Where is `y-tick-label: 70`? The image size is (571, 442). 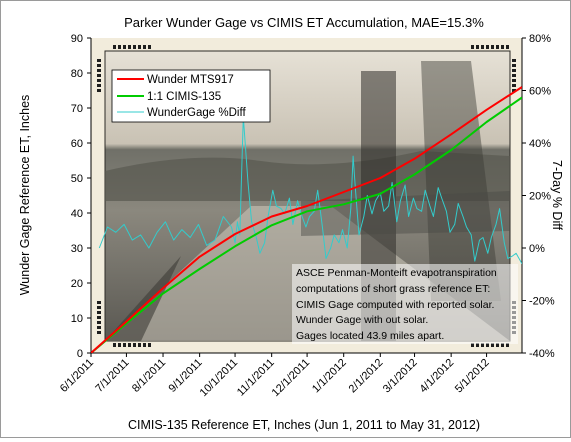
y-tick-label: 70 is located at coordinates (77, 109).